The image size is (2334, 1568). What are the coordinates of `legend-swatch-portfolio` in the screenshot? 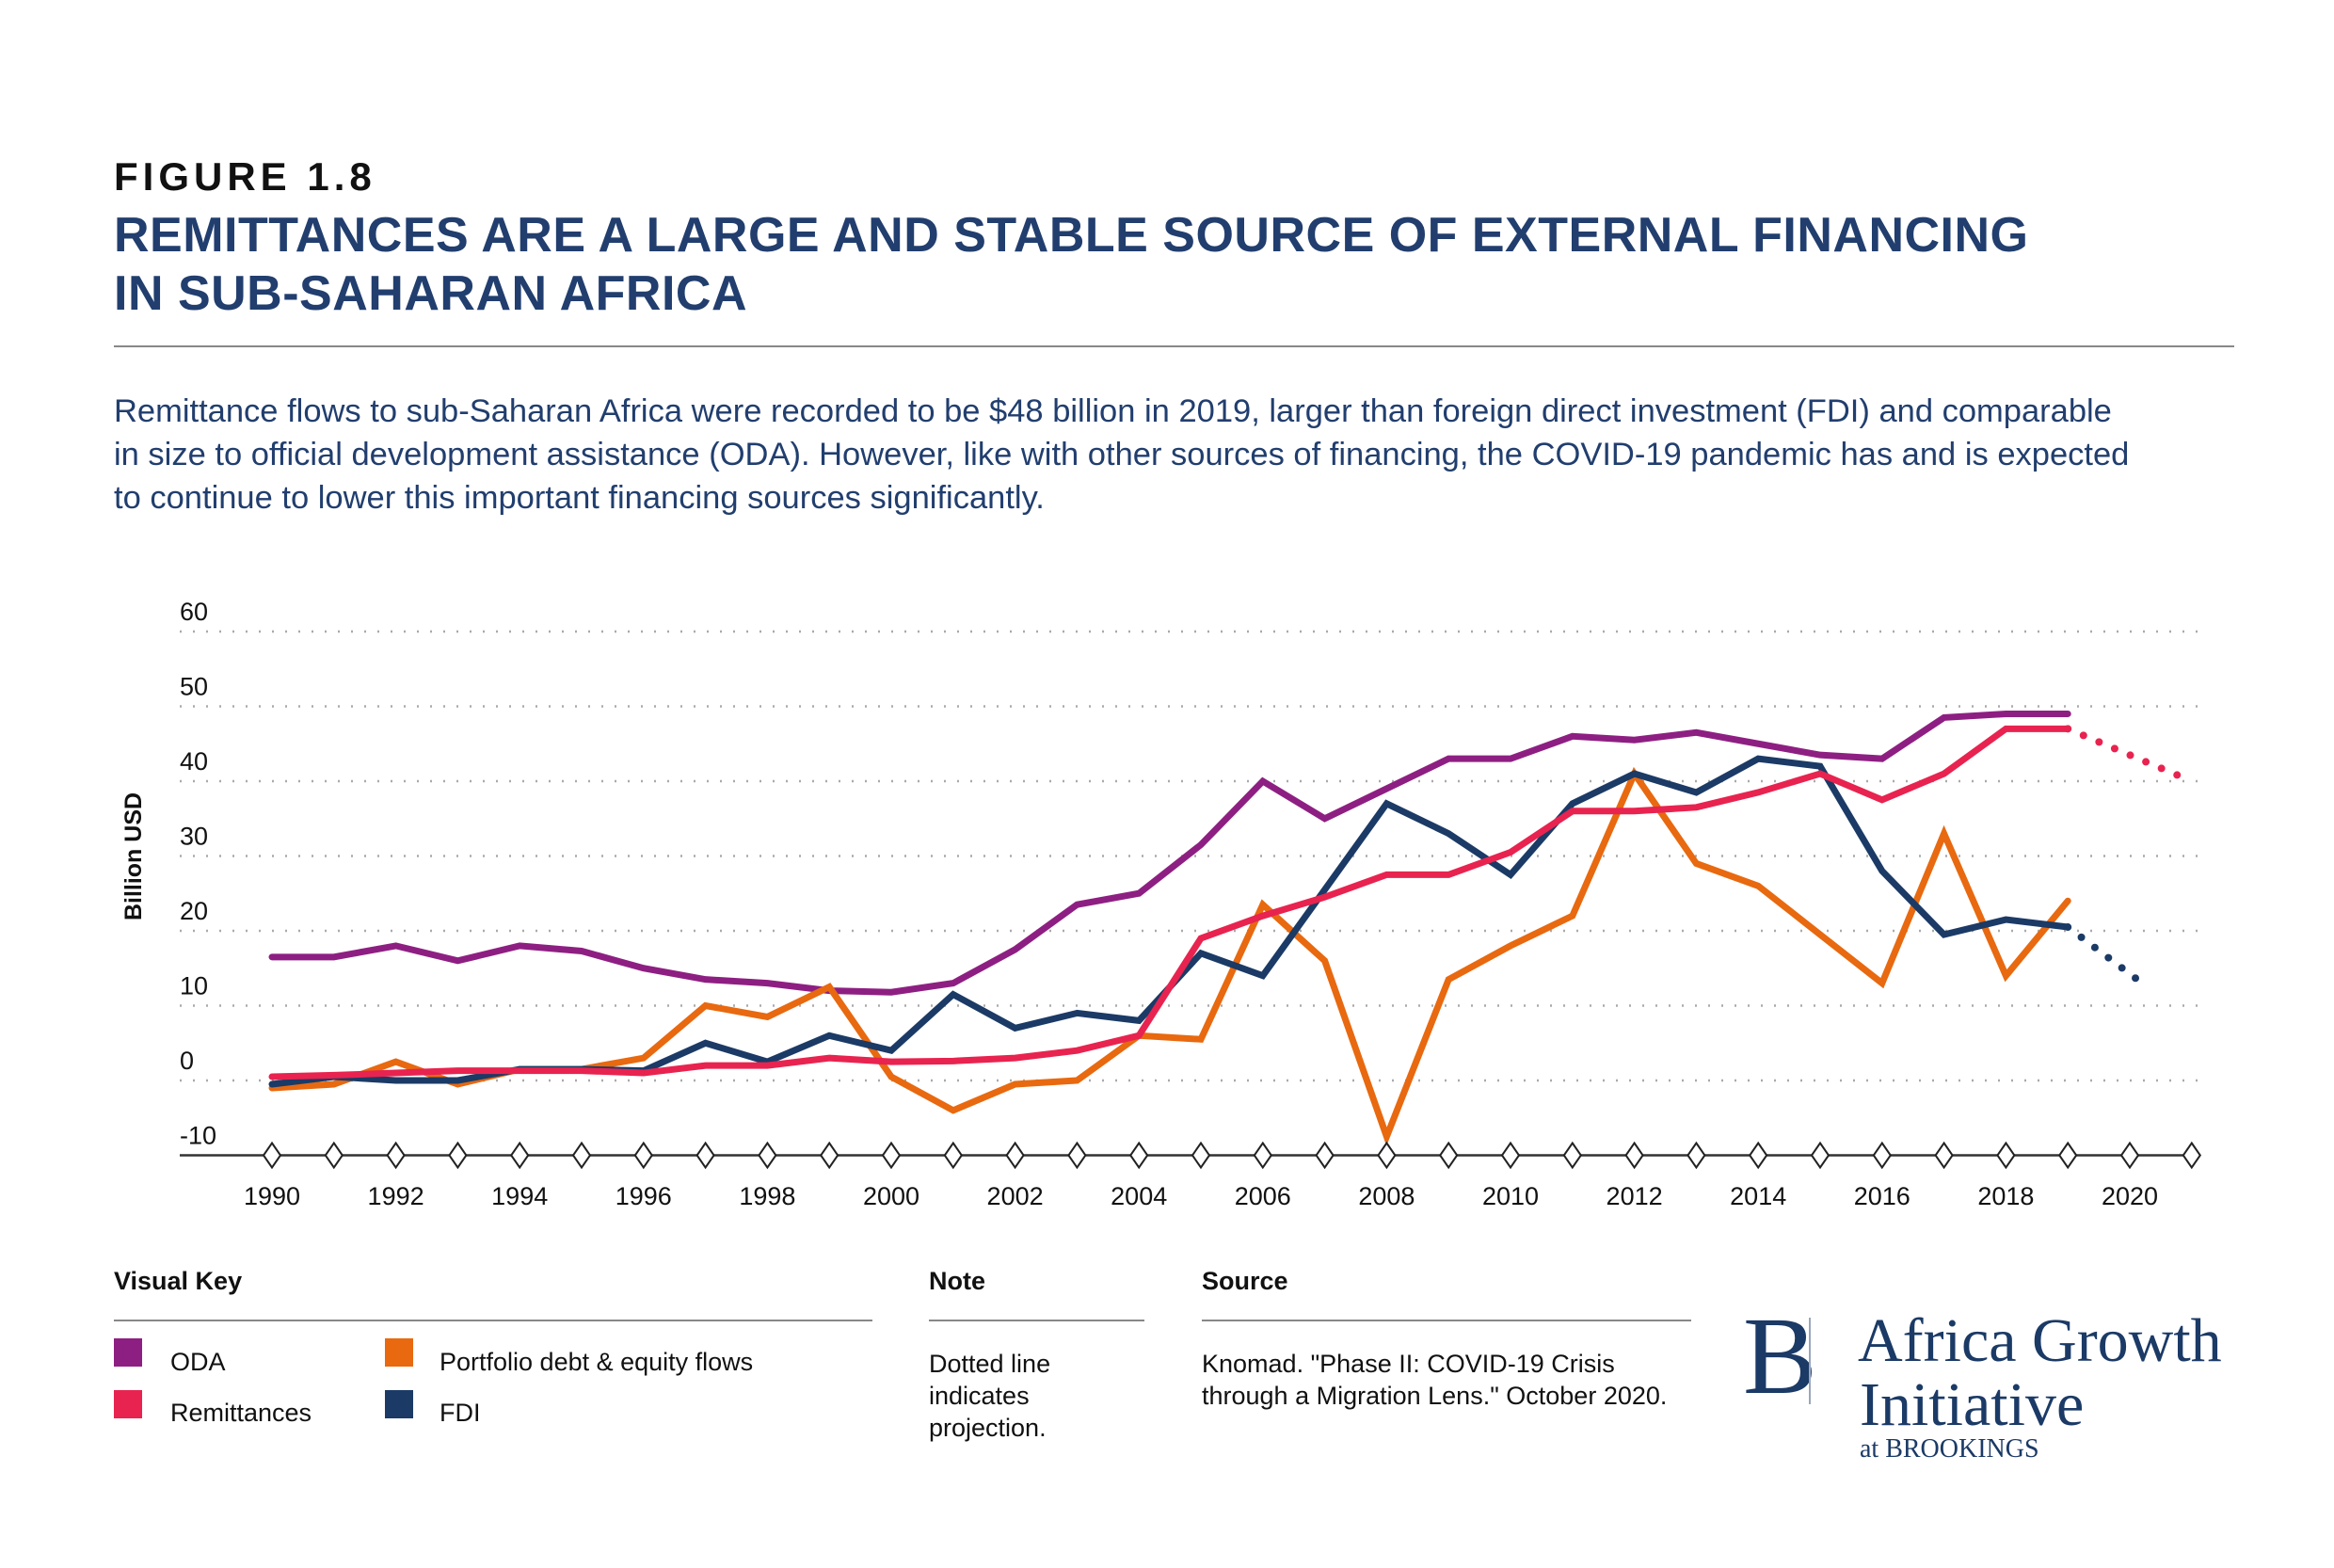 It's located at (399, 1352).